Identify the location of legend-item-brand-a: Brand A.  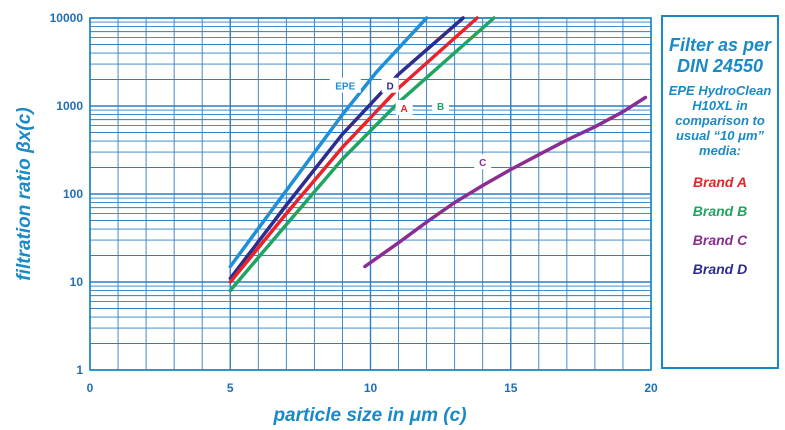
(720, 182).